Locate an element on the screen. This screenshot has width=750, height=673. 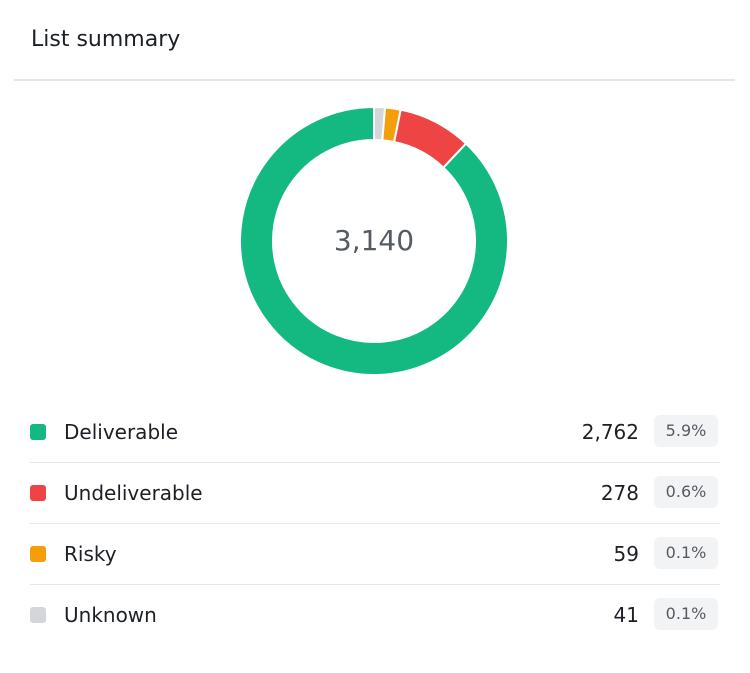
legend-row-unknown: Unknown 41 0.1% is located at coordinates (375, 615).